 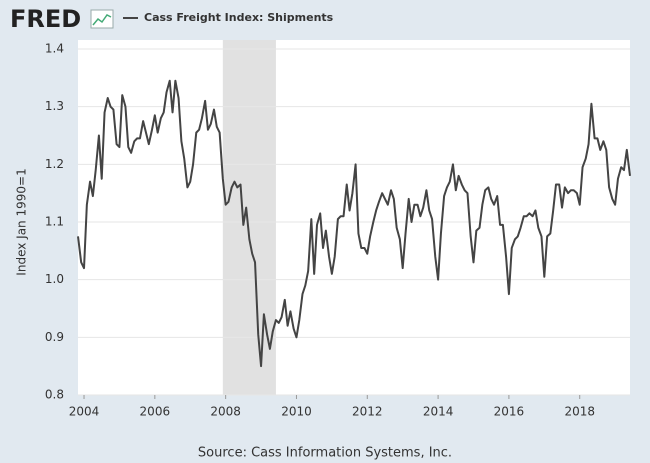 I want to click on x-tick-label: 2006, so click(x=155, y=412).